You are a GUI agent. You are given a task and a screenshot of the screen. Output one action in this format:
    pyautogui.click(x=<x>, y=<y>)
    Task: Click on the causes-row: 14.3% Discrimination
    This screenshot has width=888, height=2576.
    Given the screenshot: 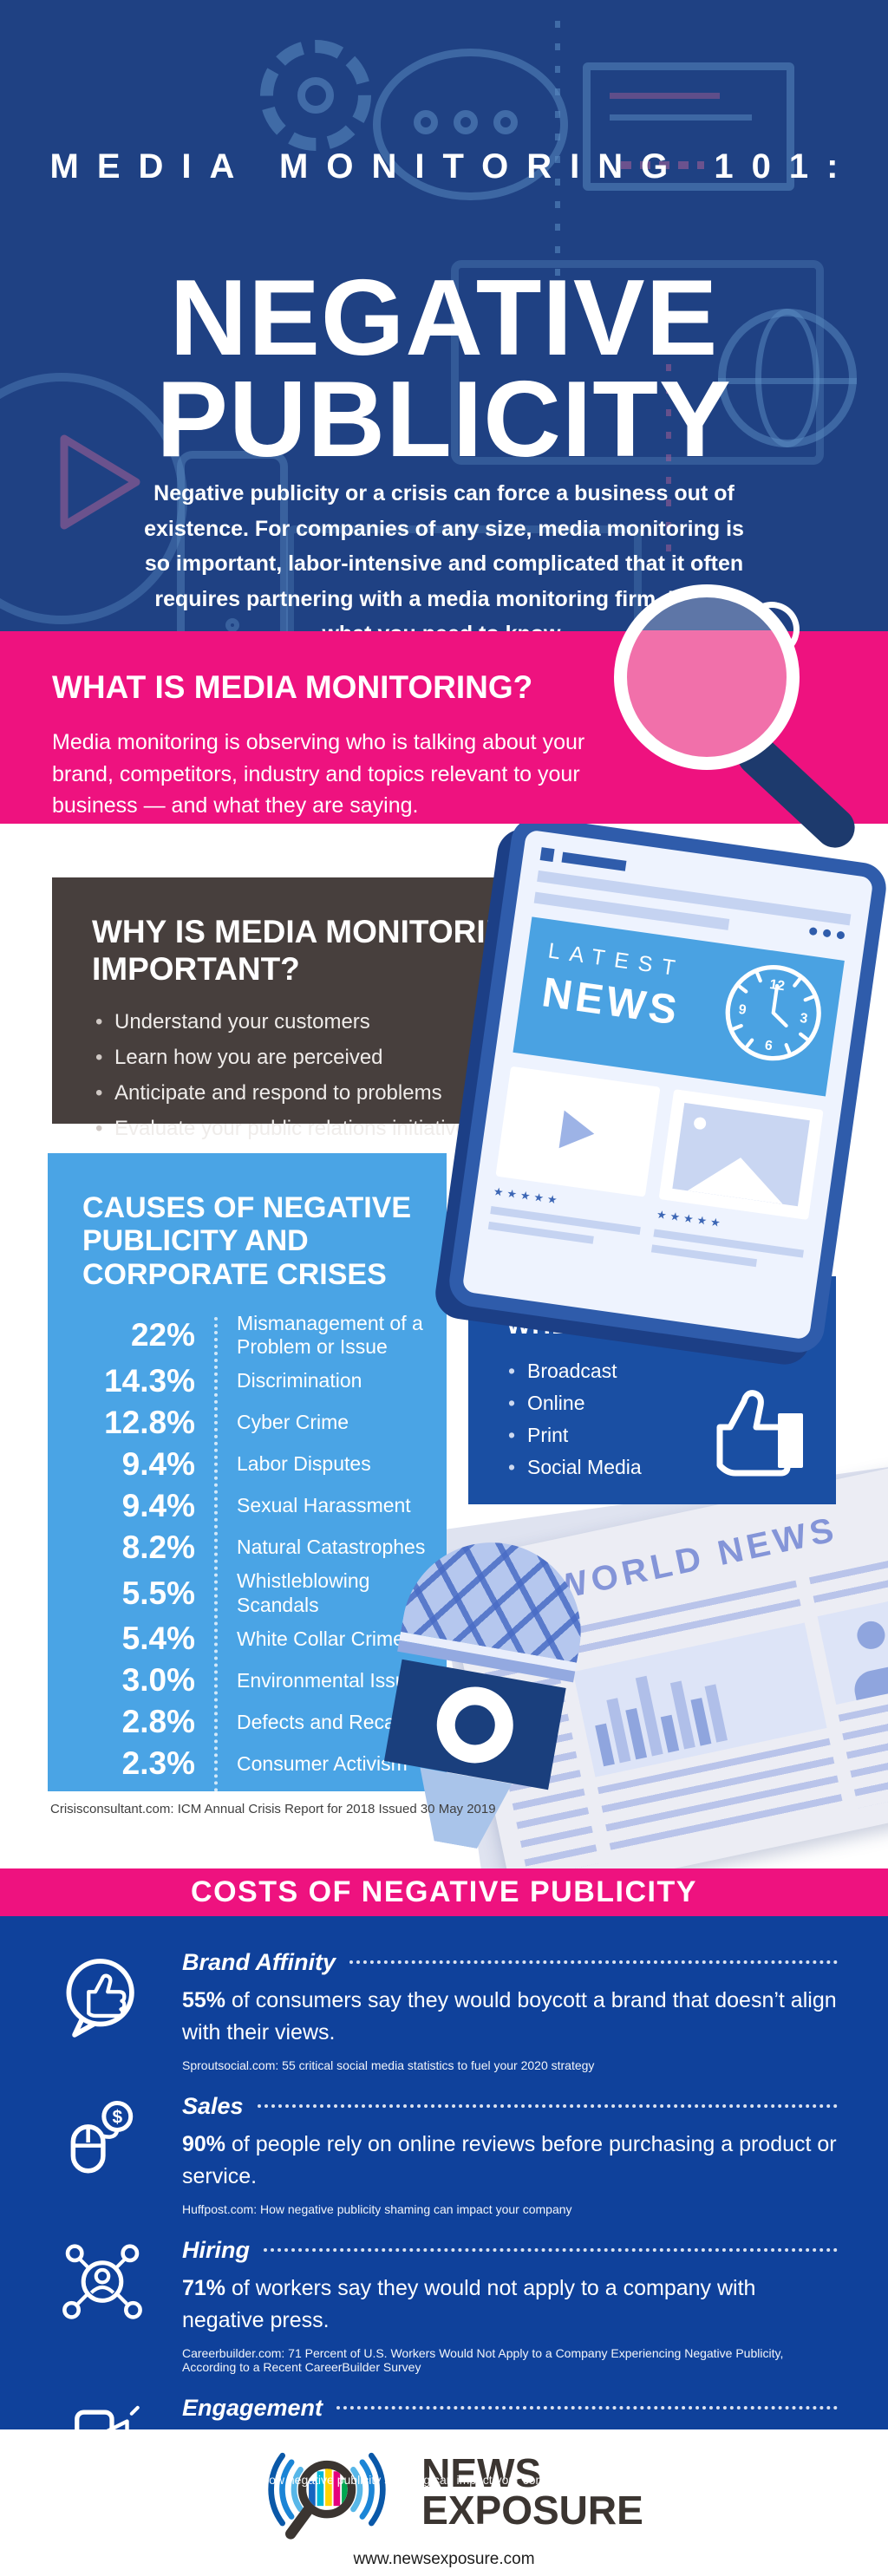 What is the action you would take?
    pyautogui.click(x=264, y=1381)
    